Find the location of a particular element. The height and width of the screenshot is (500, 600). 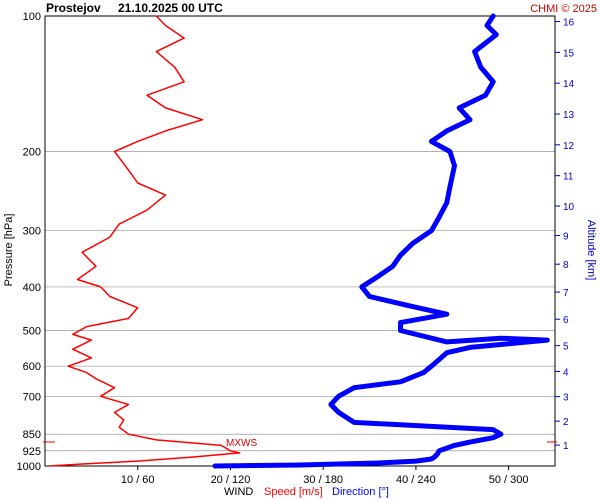

altitude-tick-label: 4 is located at coordinates (566, 372).